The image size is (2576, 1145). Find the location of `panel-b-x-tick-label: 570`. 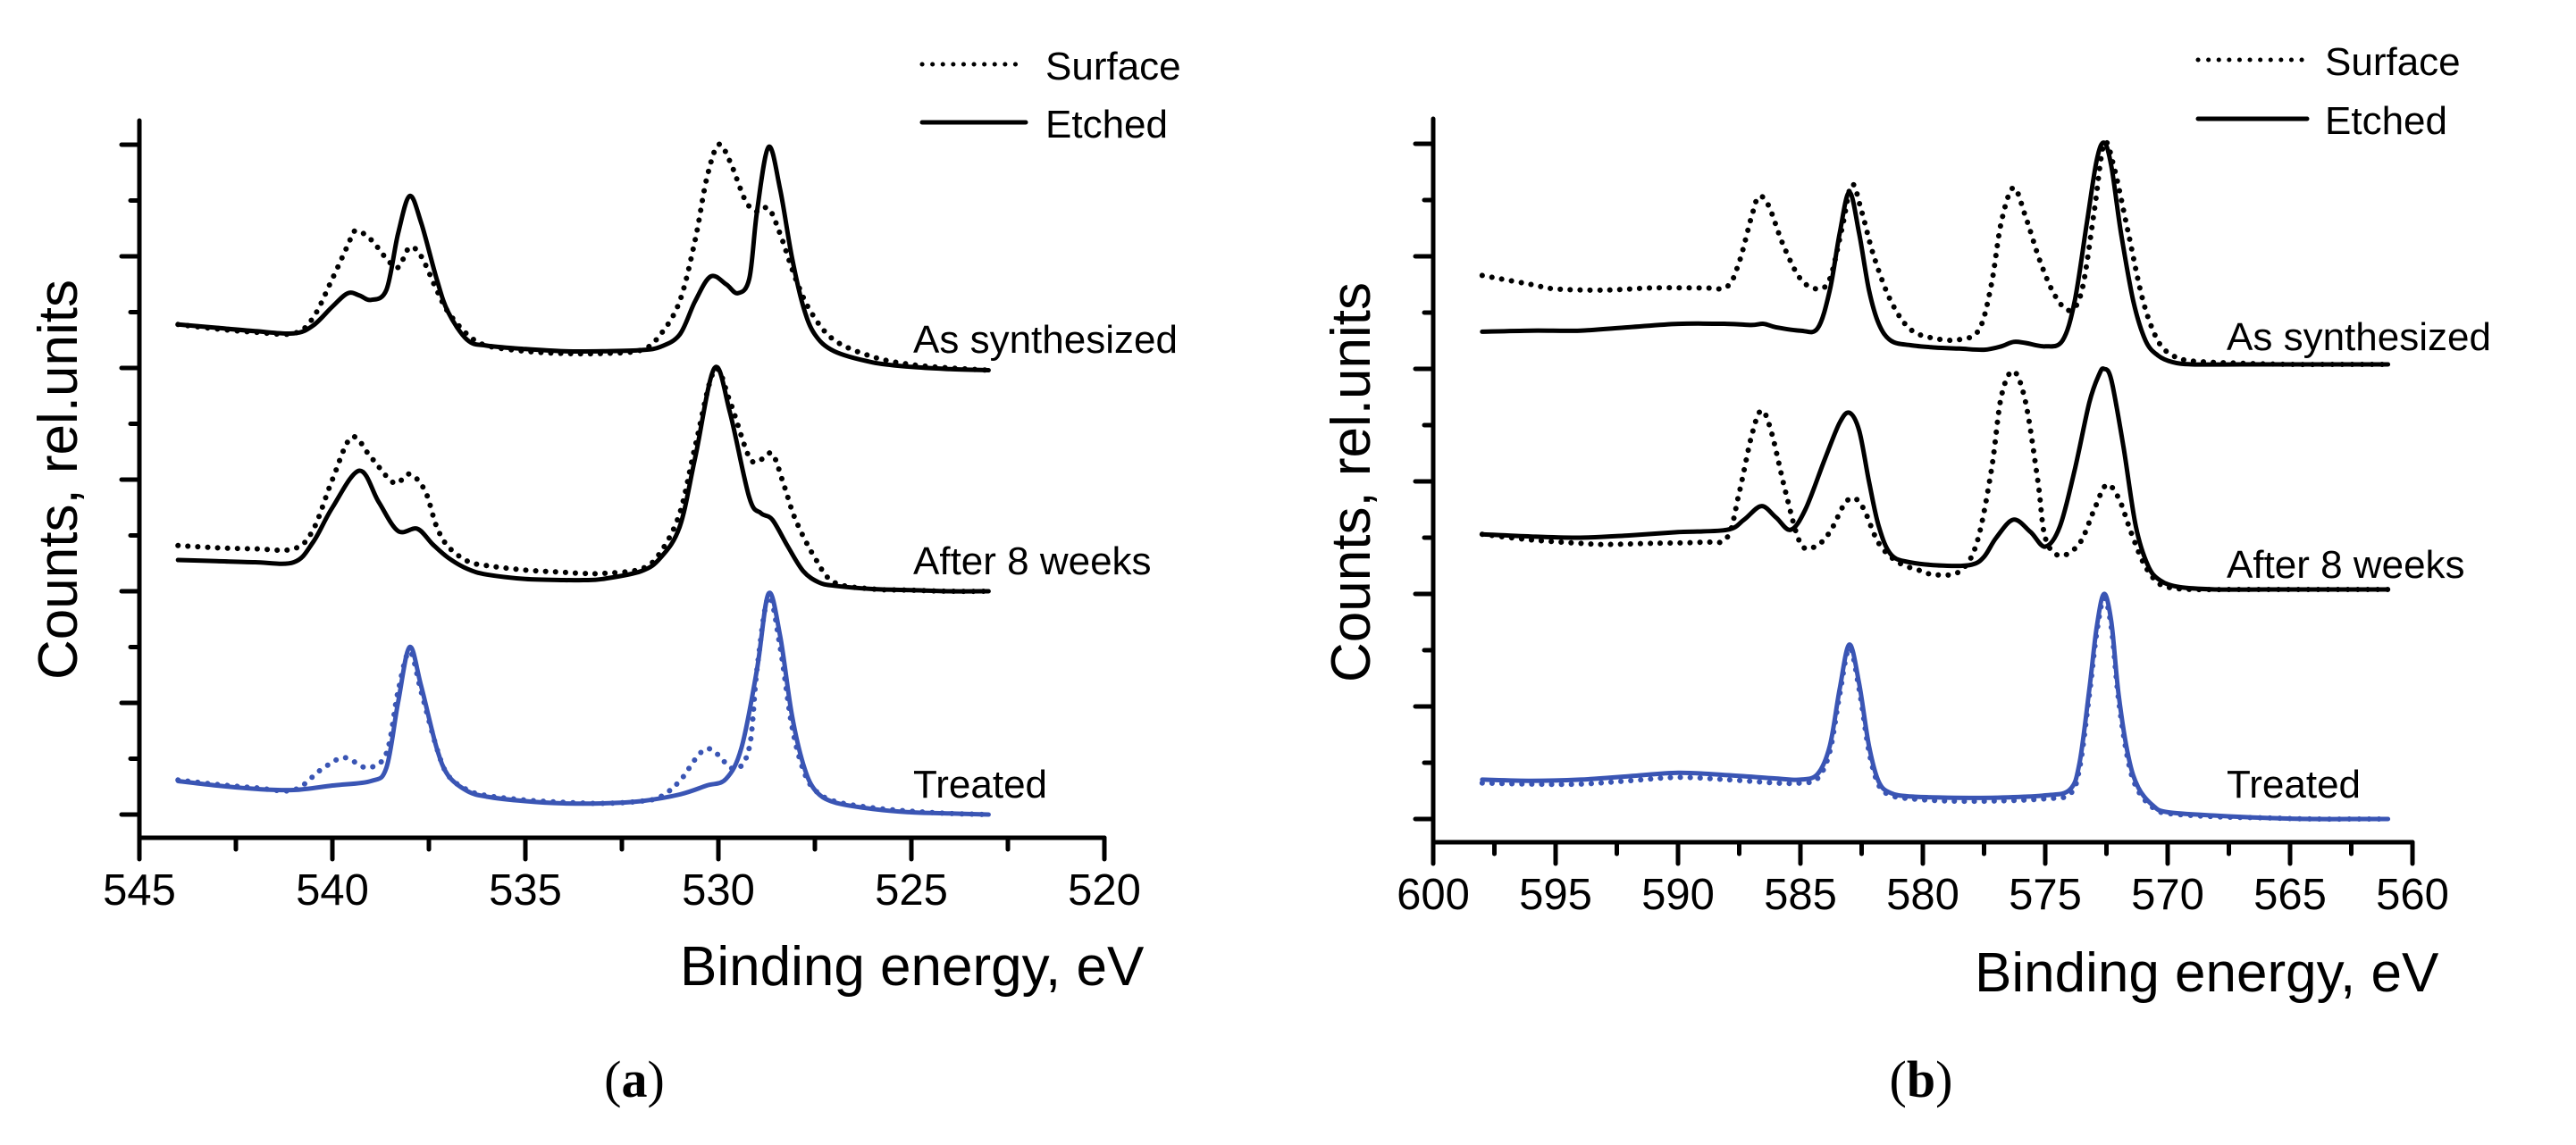

panel-b-x-tick-label: 570 is located at coordinates (2167, 895).